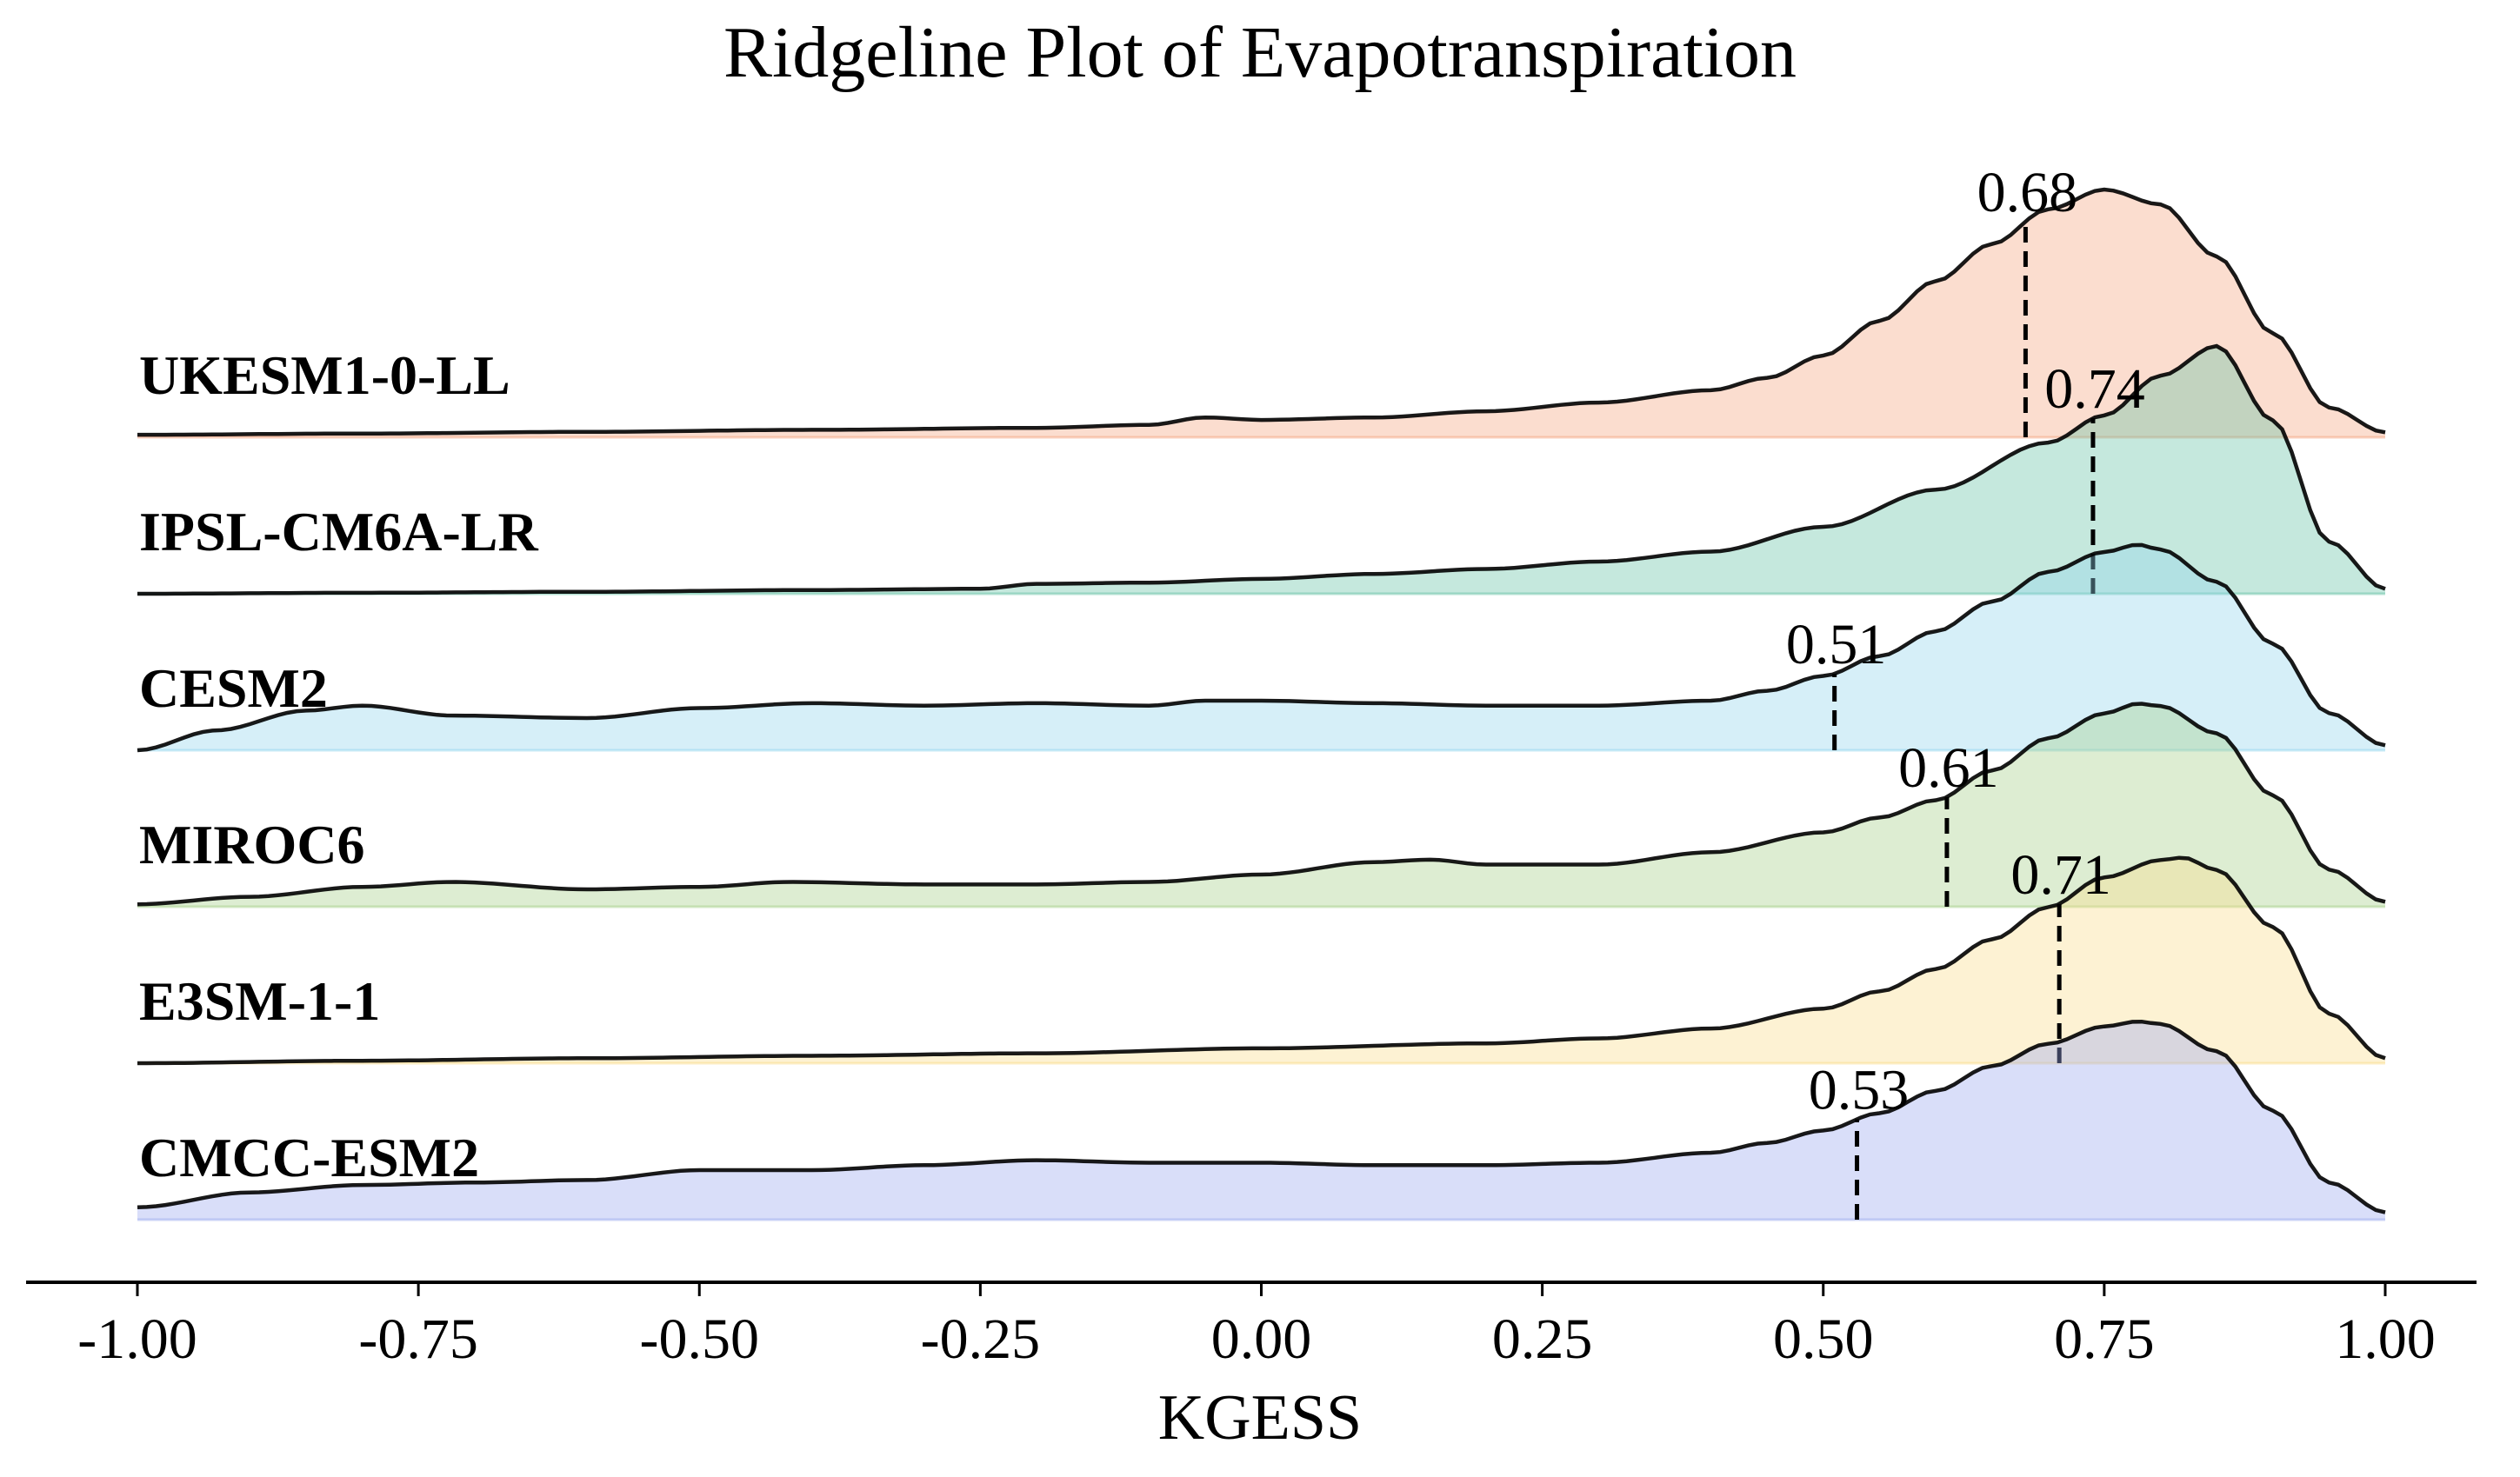  Describe the element at coordinates (1542, 1339) in the screenshot. I see `x-tick-label: 0.25` at that location.